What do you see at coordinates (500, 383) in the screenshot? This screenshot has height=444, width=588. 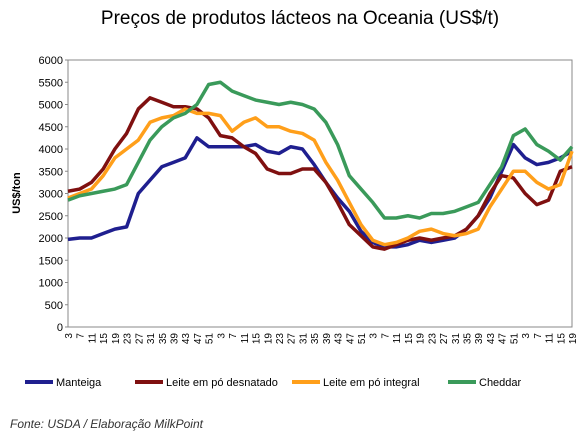 I see `legend-label: Cheddar` at bounding box center [500, 383].